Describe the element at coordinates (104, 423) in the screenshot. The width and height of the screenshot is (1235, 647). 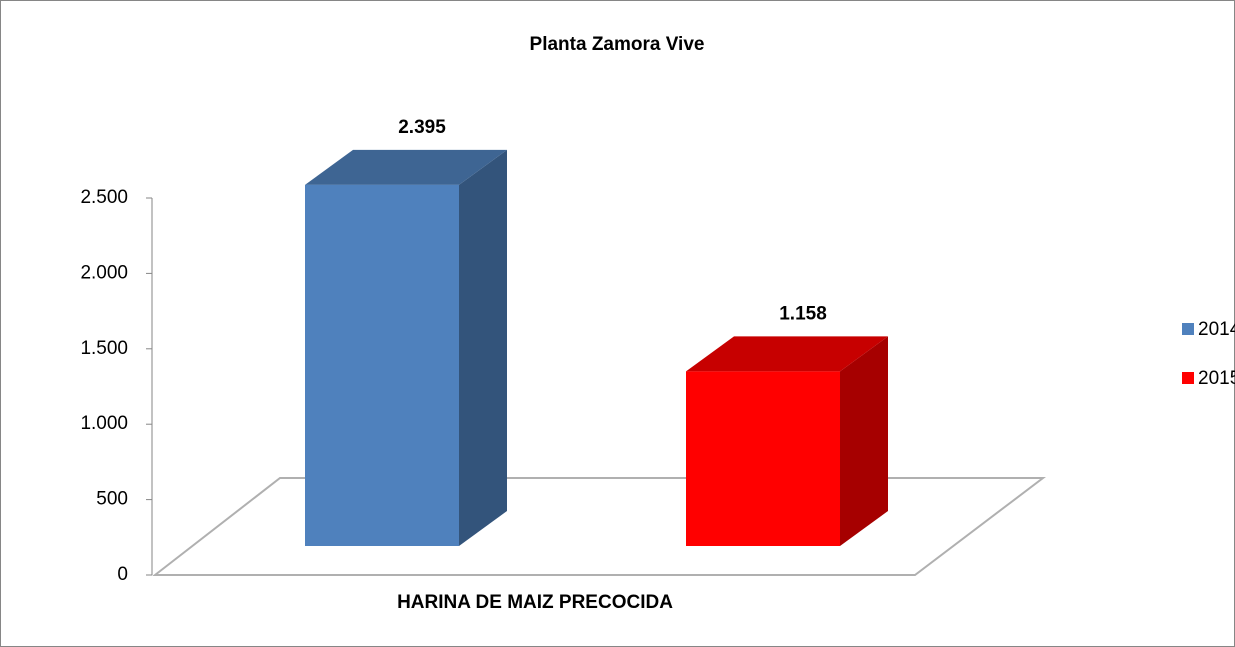
I see `y-tick-label: 1.000` at that location.